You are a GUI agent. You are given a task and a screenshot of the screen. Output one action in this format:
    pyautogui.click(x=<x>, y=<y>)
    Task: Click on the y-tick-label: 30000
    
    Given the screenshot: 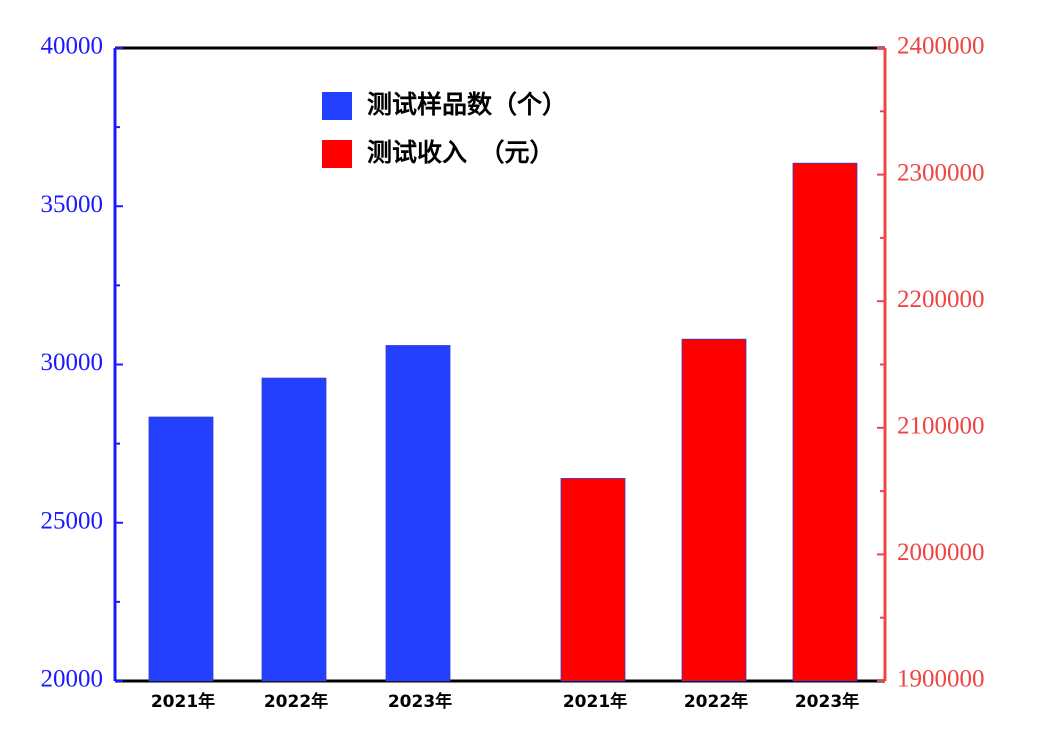 What is the action you would take?
    pyautogui.click(x=72, y=362)
    